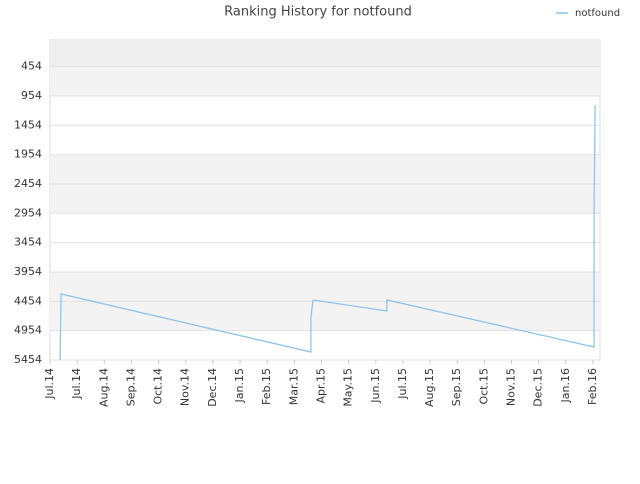  I want to click on y-tick-label: 1954, so click(28, 154).